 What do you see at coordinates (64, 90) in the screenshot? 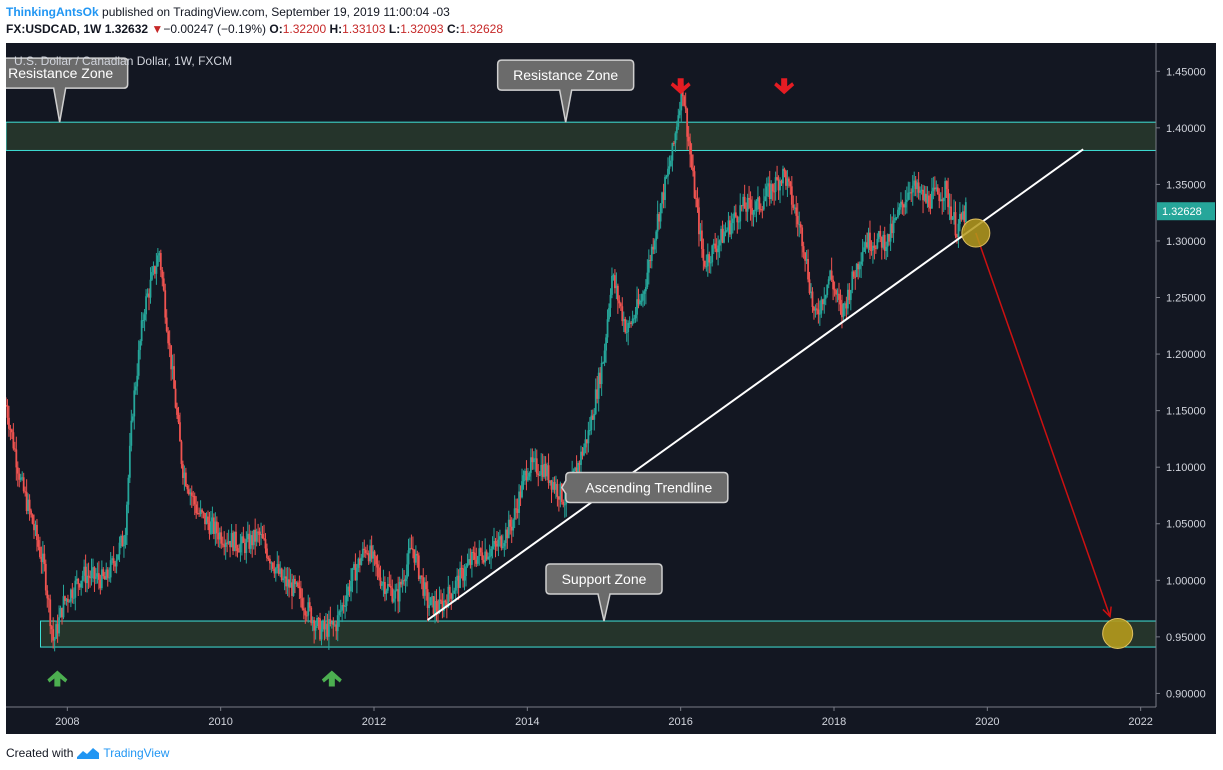
I see `resistance-callout-left: Resistance Zone` at bounding box center [64, 90].